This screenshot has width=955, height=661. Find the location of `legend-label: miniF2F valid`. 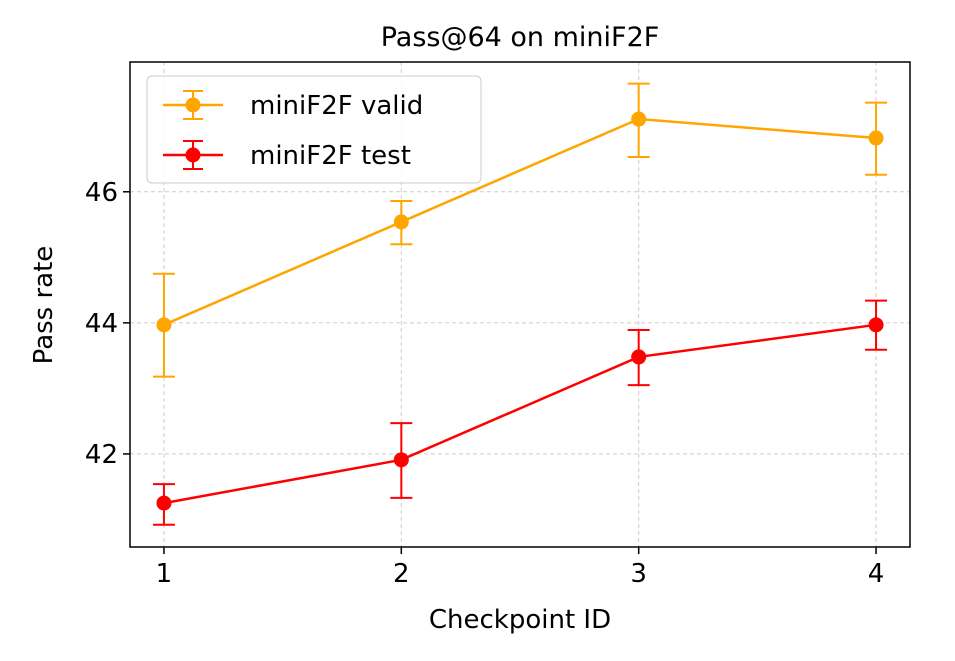

legend-label: miniF2F valid is located at coordinates (336, 106).